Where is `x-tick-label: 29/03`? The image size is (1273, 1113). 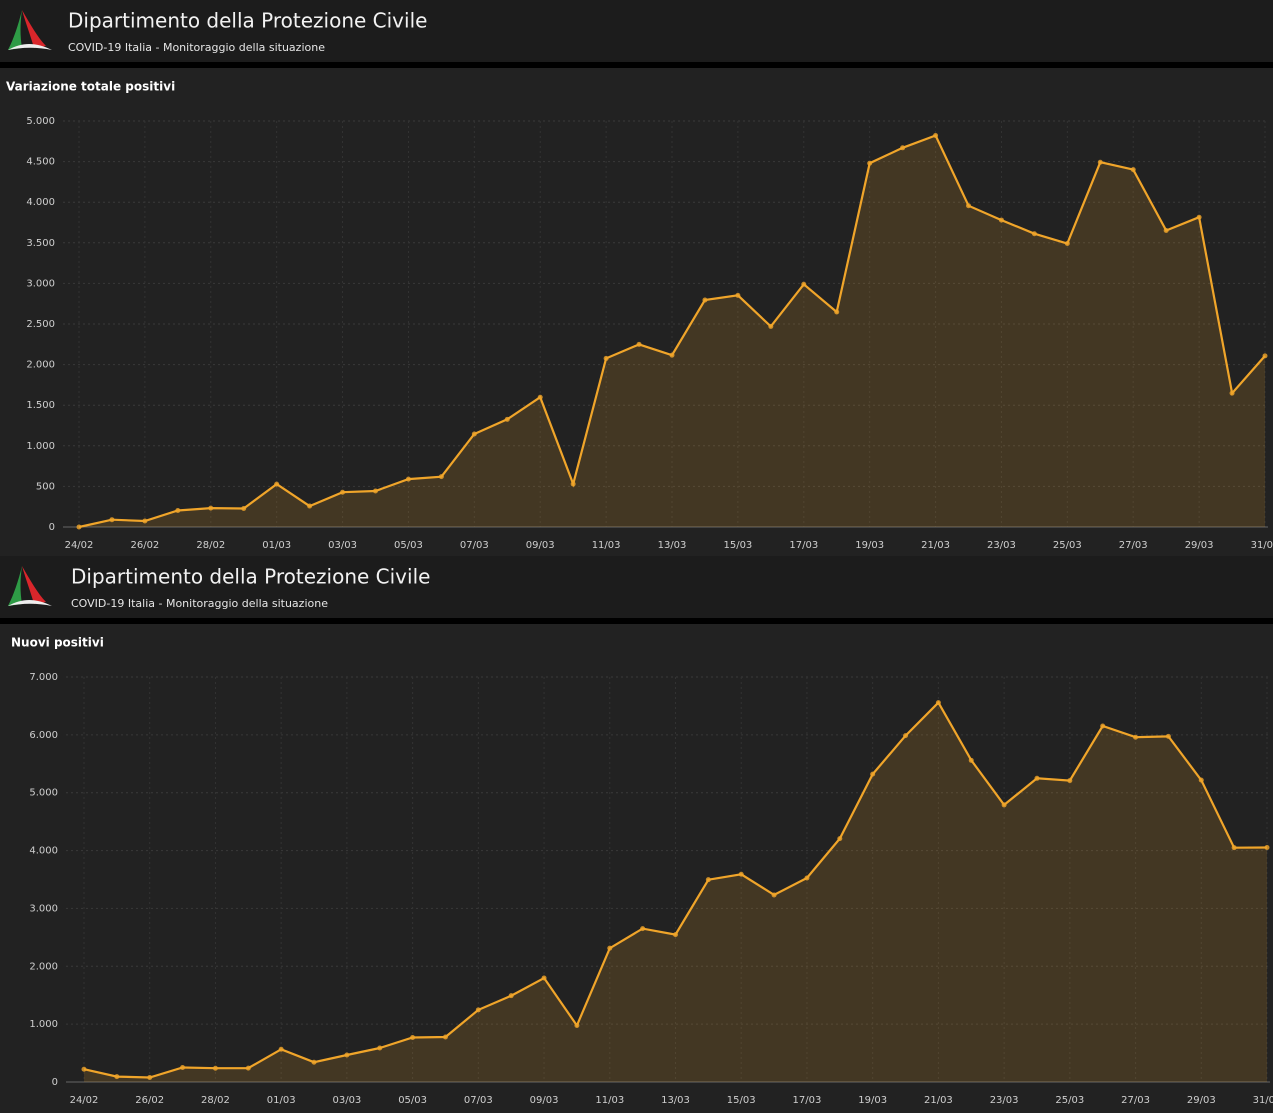
x-tick-label: 29/03 is located at coordinates (1199, 545).